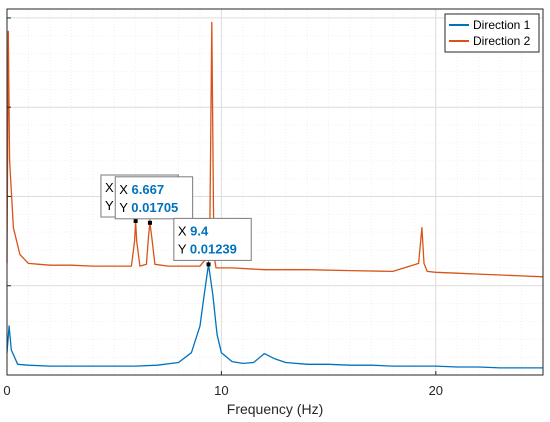 The image size is (550, 422). Describe the element at coordinates (502, 41) in the screenshot. I see `legend-label: Direction 2` at that location.